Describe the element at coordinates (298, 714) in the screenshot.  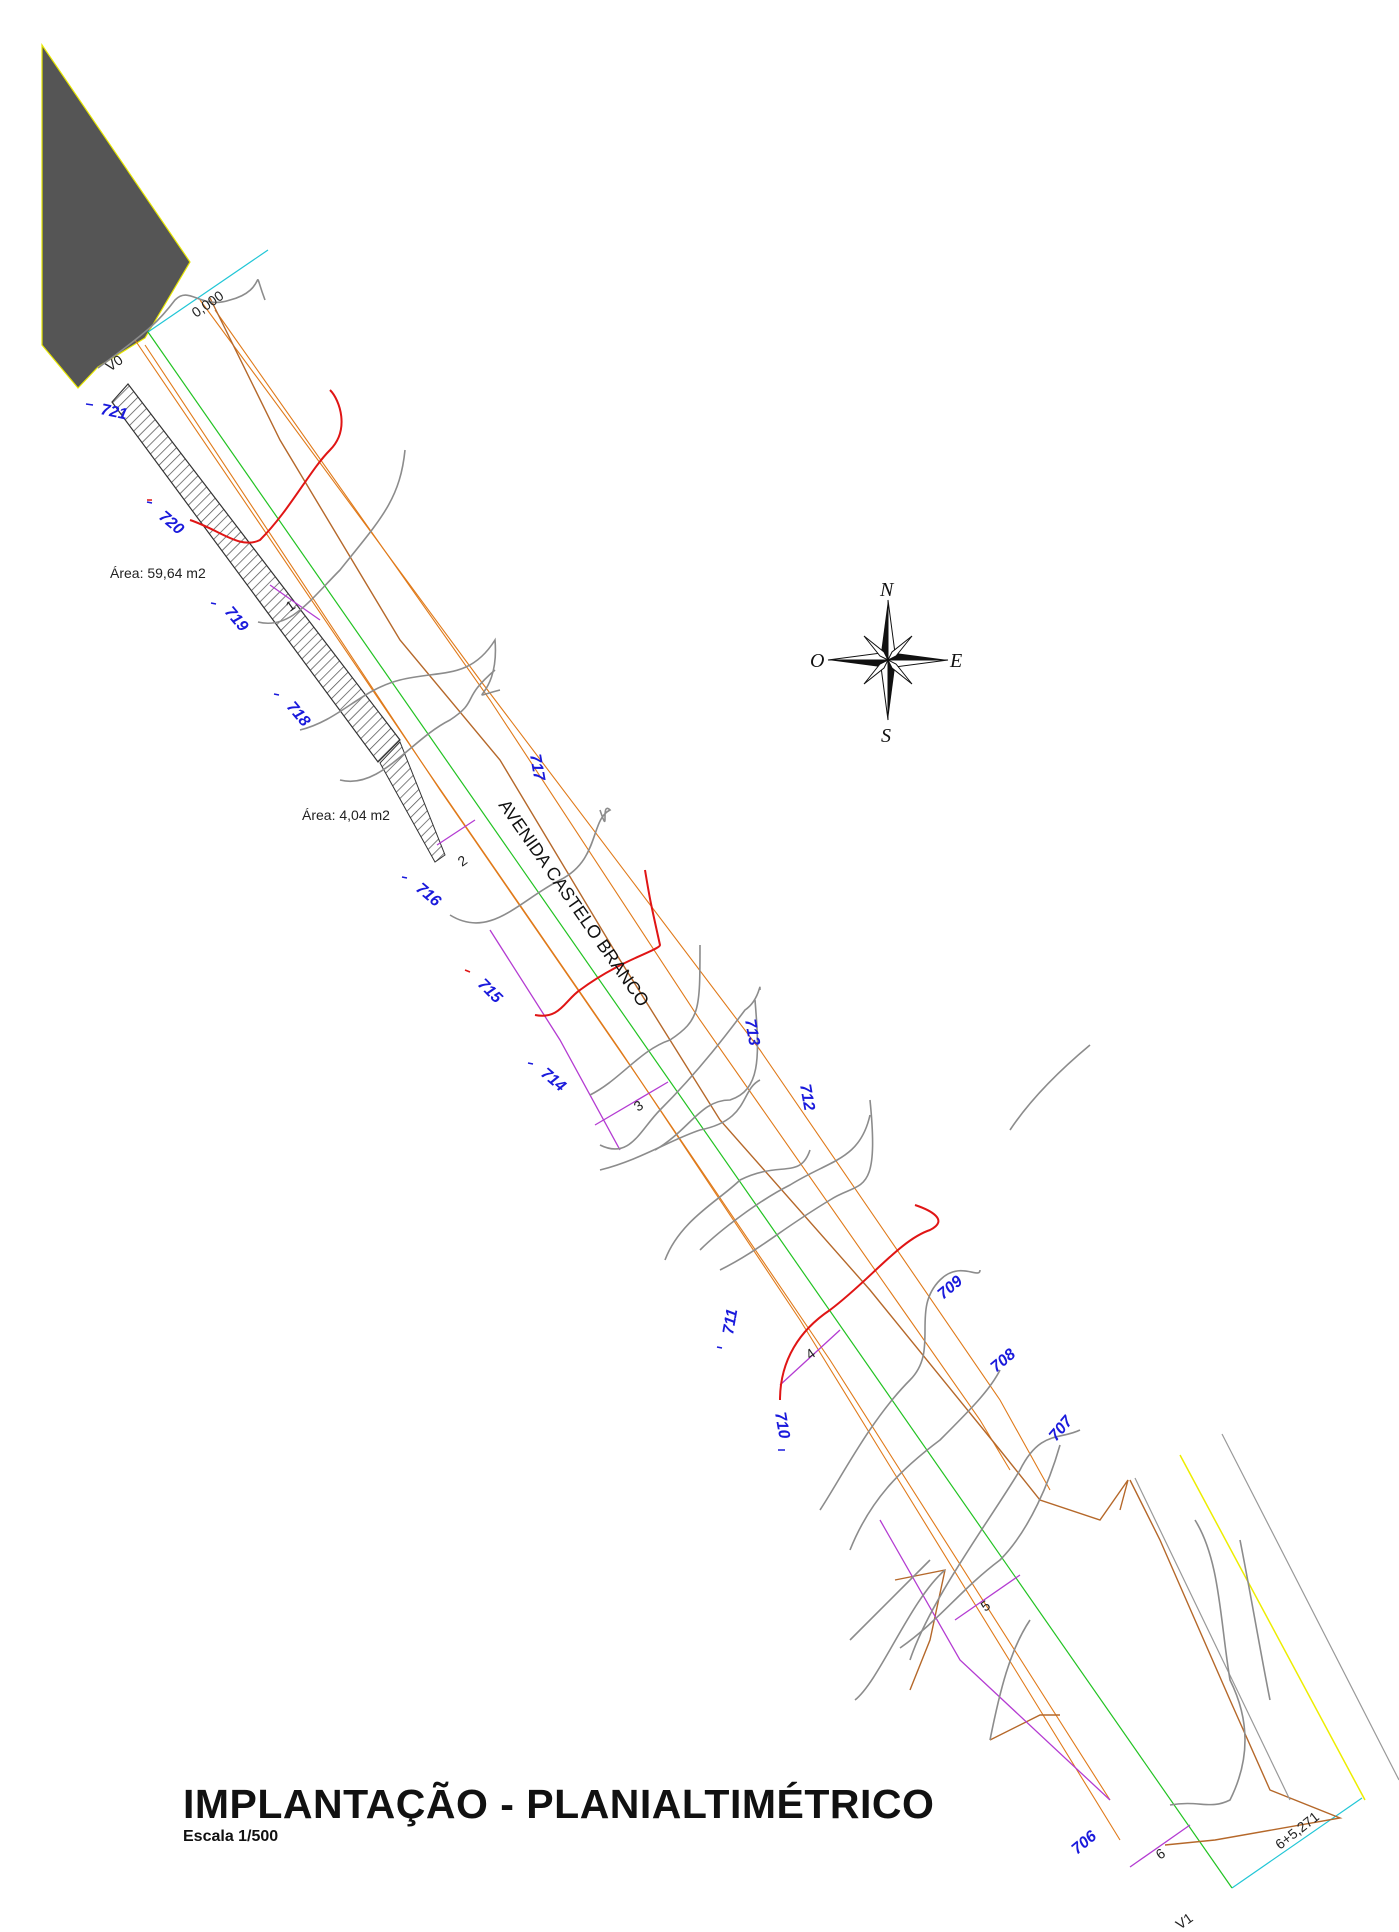
I see `contour-label-718: 718` at that location.